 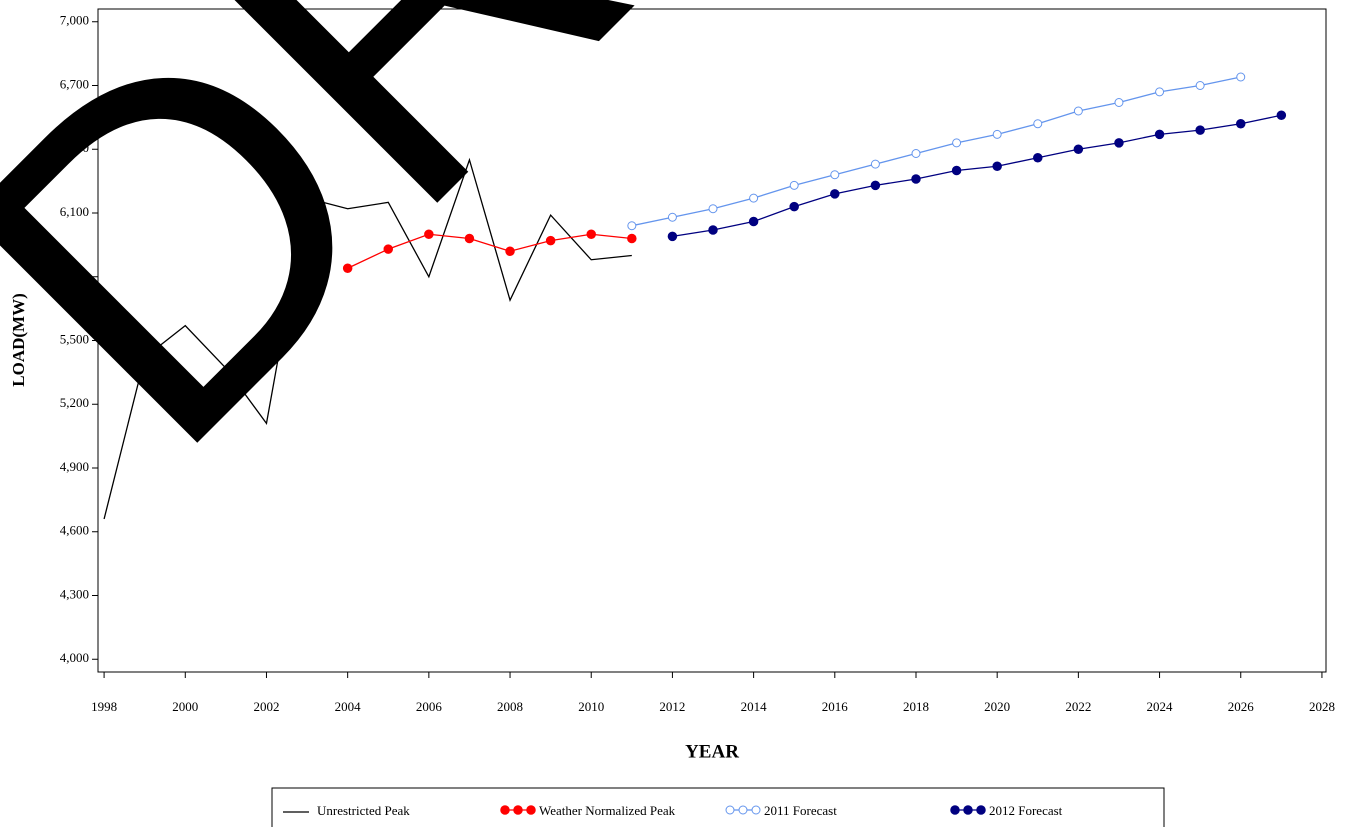 I want to click on y-tick-label: 4,000, so click(x=74, y=657).